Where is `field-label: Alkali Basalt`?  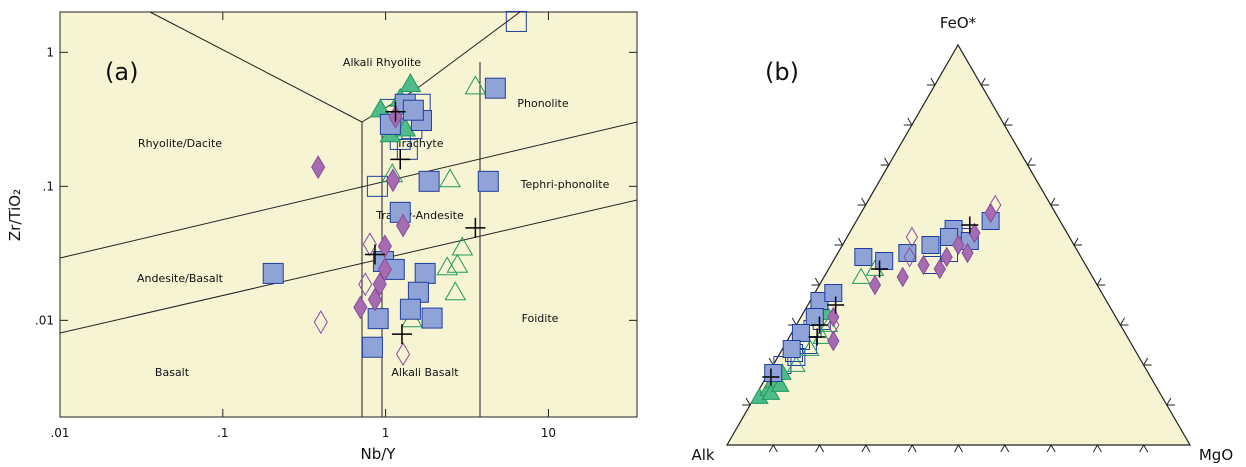 field-label: Alkali Basalt is located at coordinates (425, 372).